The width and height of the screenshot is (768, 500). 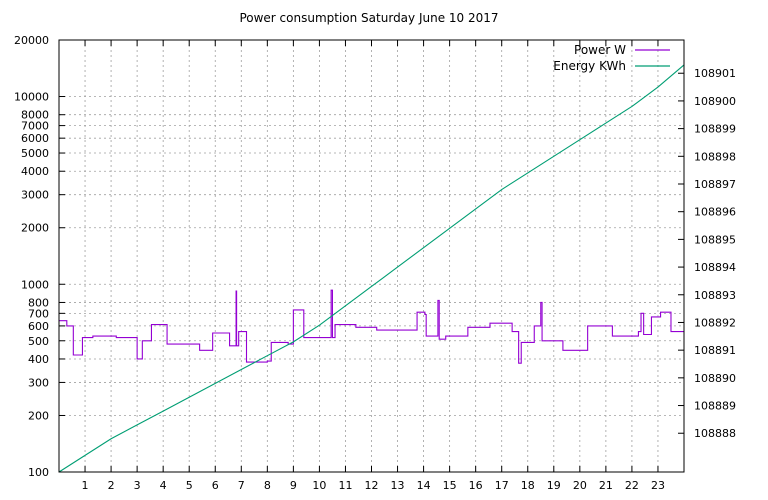 What do you see at coordinates (715, 406) in the screenshot?
I see `y-right-tick-label: 108889` at bounding box center [715, 406].